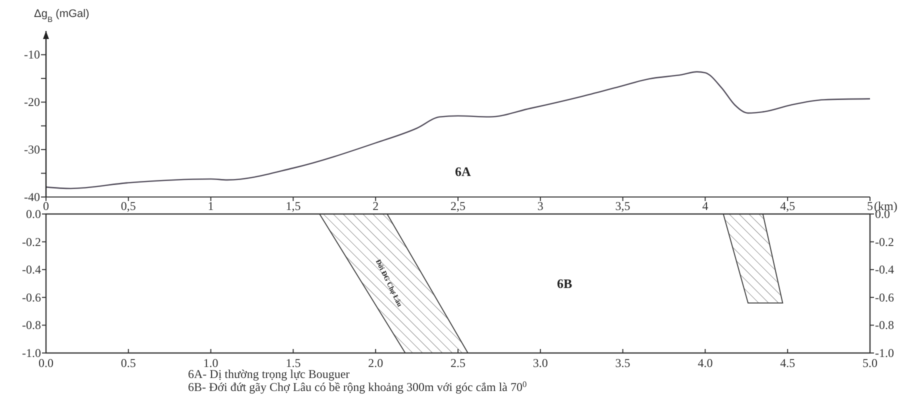  What do you see at coordinates (884, 269) in the screenshot?
I see `y2-tick-label: -0.4` at bounding box center [884, 269].